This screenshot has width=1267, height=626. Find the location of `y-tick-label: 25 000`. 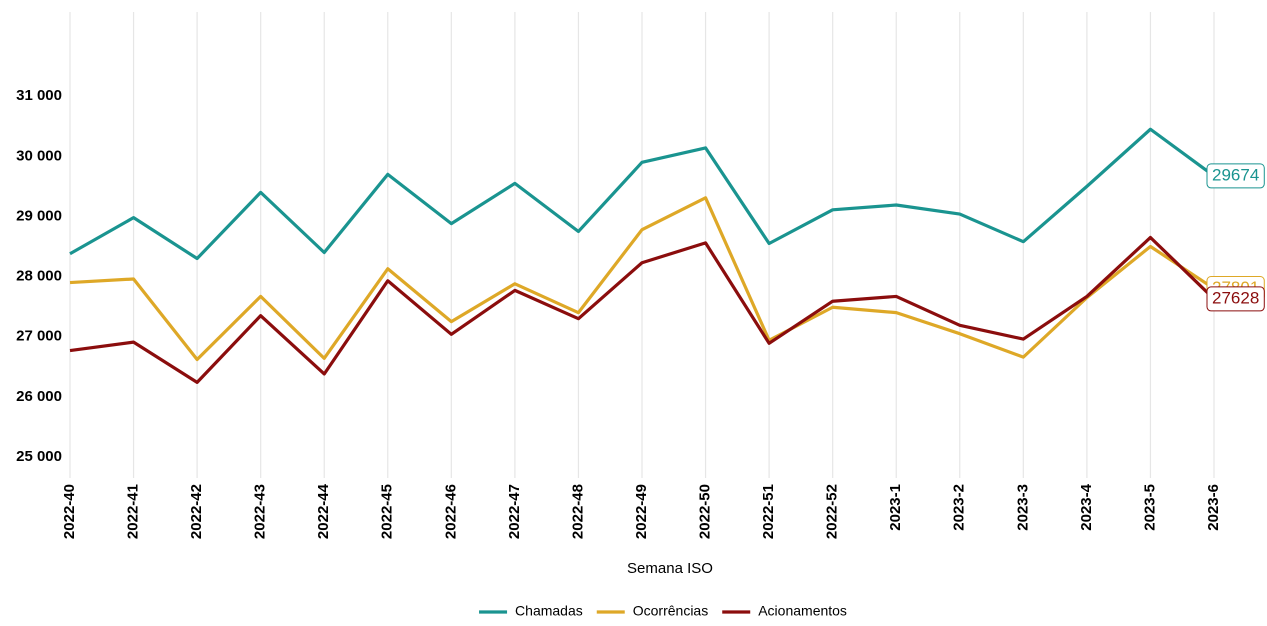

y-tick-label: 25 000 is located at coordinates (39, 456).